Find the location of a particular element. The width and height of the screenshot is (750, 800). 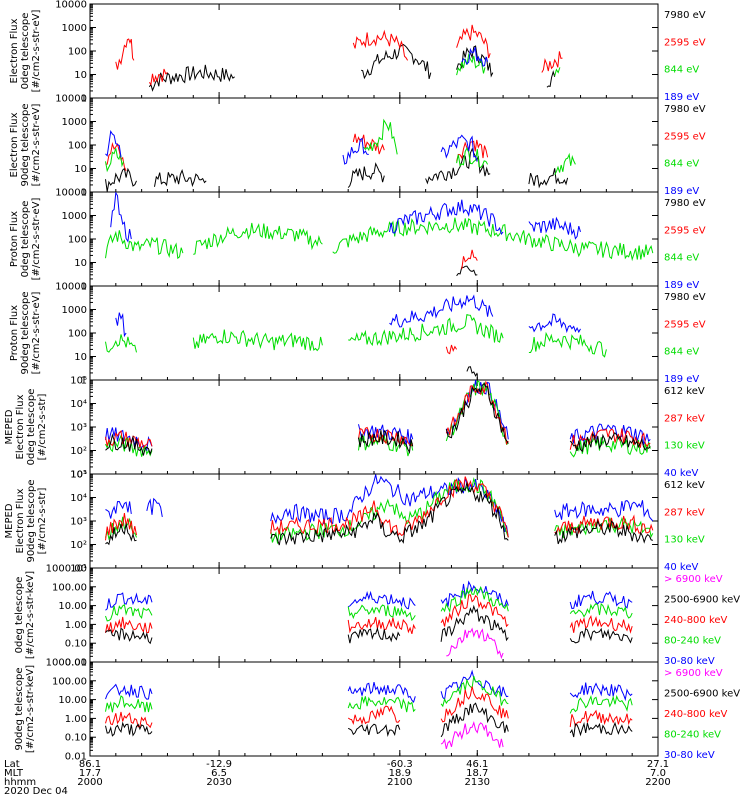

series-80-240-kev is located at coordinates (369, 694).